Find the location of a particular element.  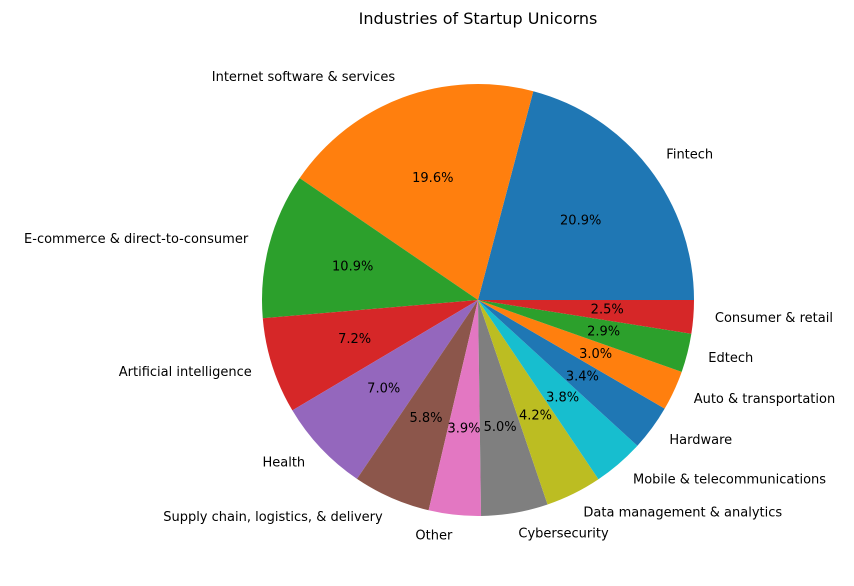

pie-slice-supply-chain-logistics-delivery is located at coordinates (417, 405).